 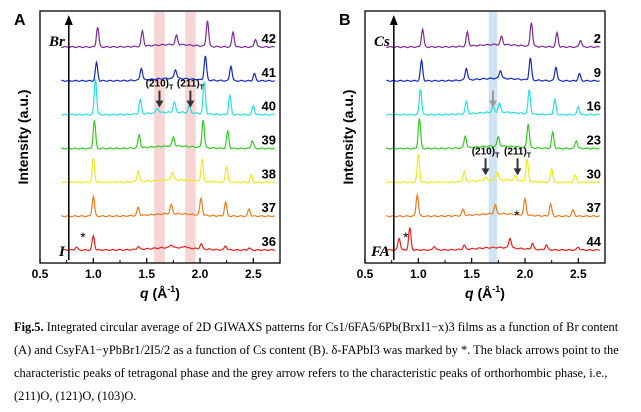 I want to click on x-tick-label-a: 0.5, so click(x=40, y=274).